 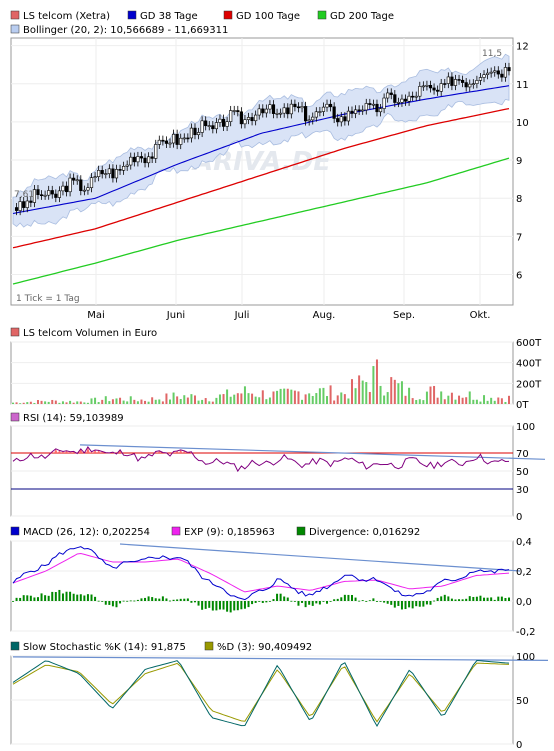 I want to click on macd-divergence-bars, so click(x=261, y=601).